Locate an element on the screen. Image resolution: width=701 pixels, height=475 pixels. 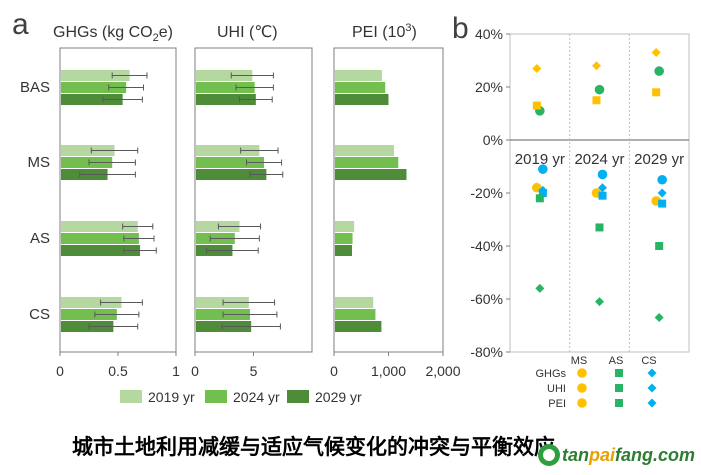
x-tick-label: 1,000 is located at coordinates (388, 371).